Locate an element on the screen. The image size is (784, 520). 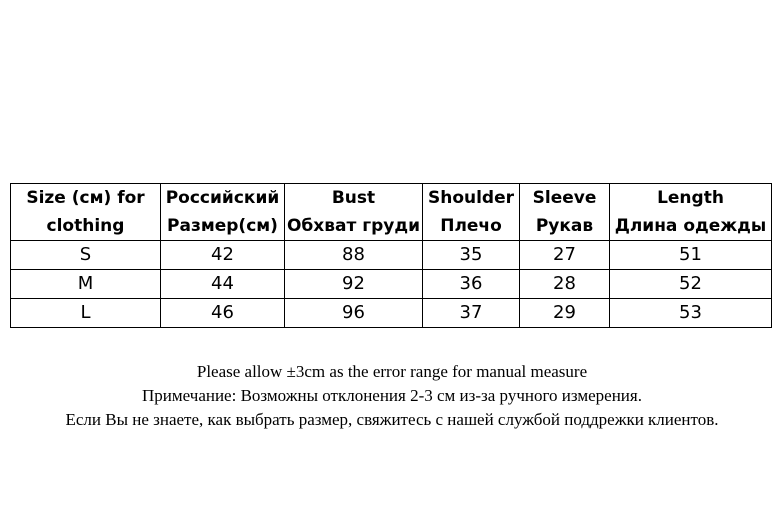
table-row: M 44 92 36 28 52 is located at coordinates (391, 284).